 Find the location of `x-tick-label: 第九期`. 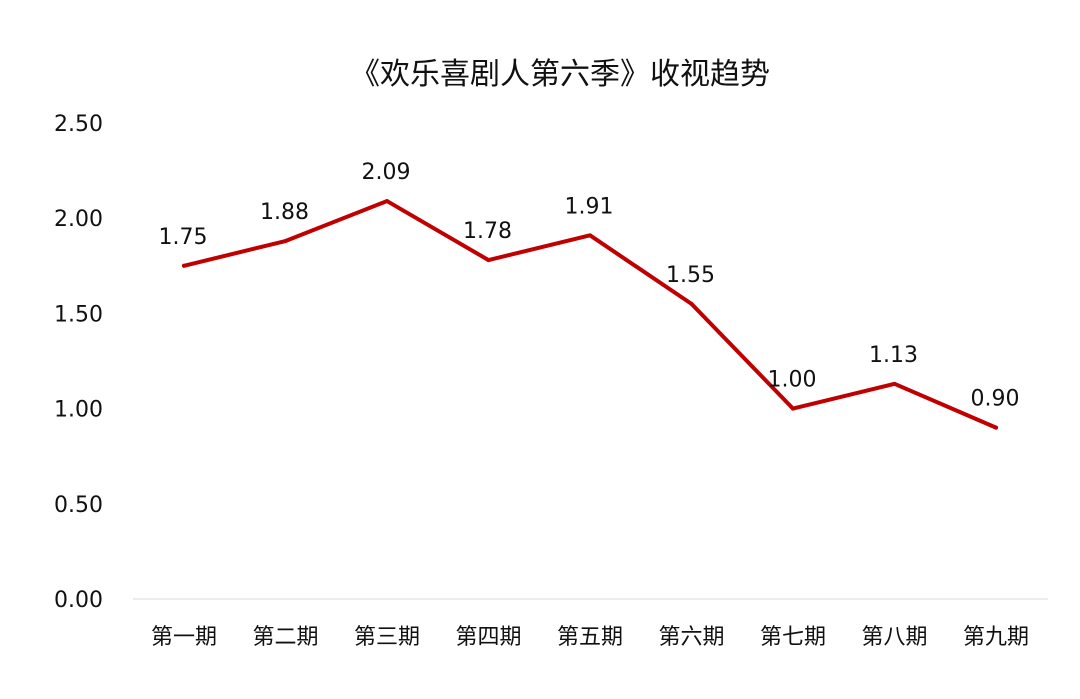

x-tick-label: 第九期 is located at coordinates (996, 637).